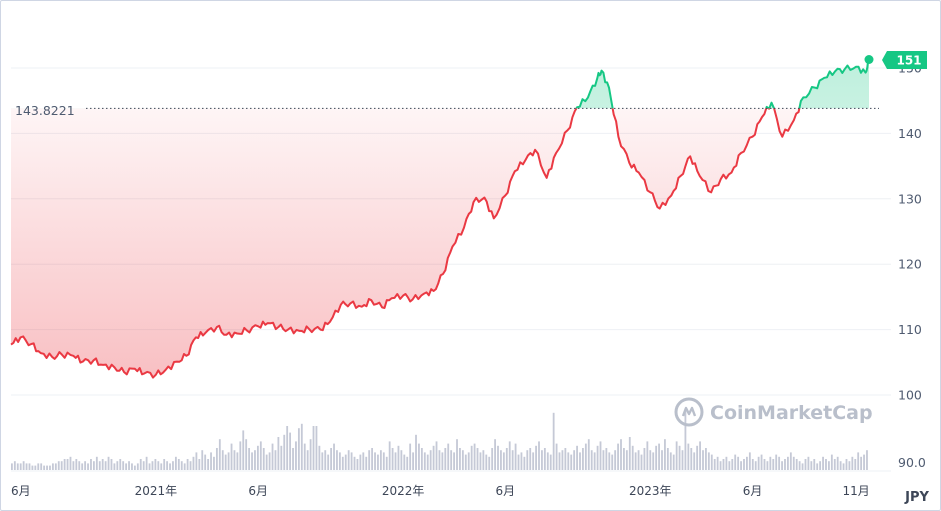 The width and height of the screenshot is (941, 511). I want to click on x-tick-label: 2022年, so click(403, 491).